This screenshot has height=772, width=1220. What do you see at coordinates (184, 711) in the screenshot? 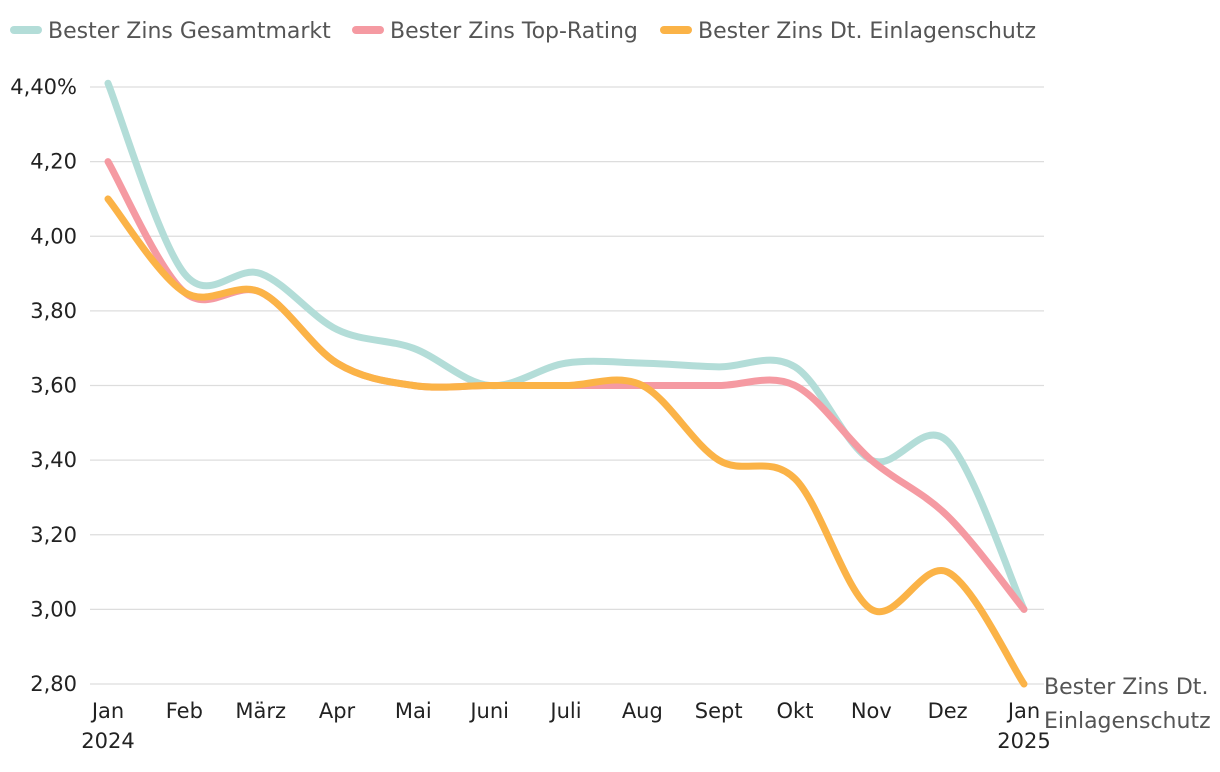
I see `x-tick-label: Feb` at bounding box center [184, 711].